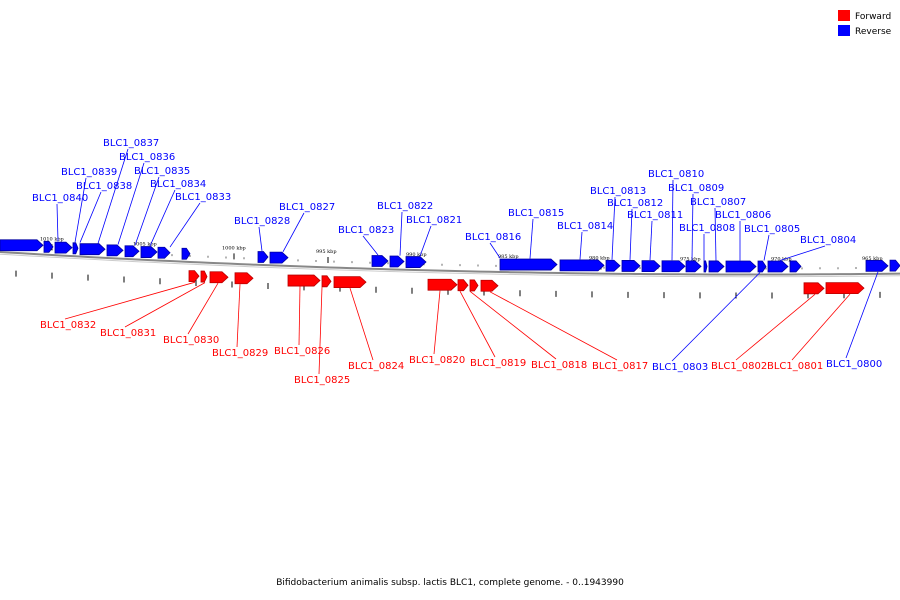  I want to click on scale-tick-label: 1005 kbp, so click(145, 244).